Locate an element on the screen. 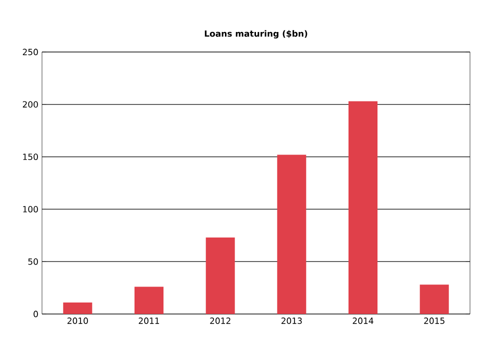 The height and width of the screenshot is (349, 480). x-tick-label: 2014 is located at coordinates (363, 321).